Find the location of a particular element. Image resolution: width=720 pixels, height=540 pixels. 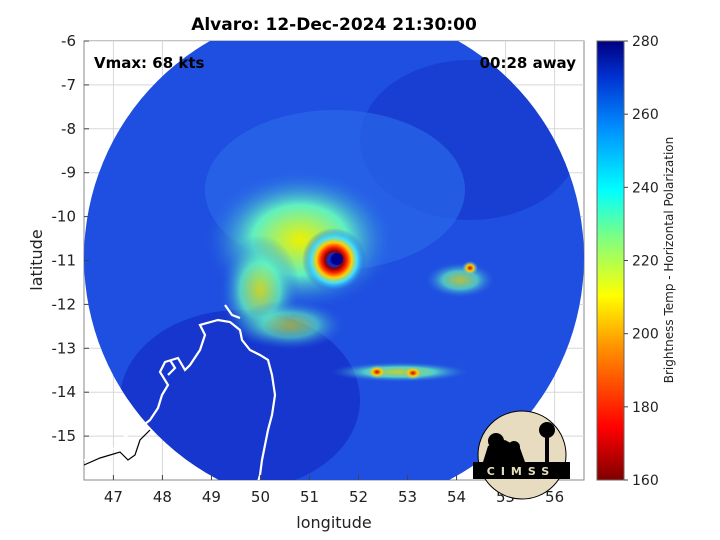

x-tick-label: 47 is located at coordinates (113, 497).